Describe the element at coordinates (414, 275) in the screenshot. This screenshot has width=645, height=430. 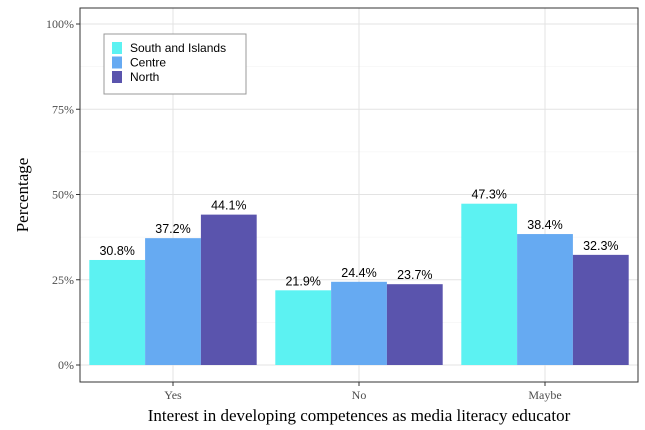
I see `data-label: 23.7%` at that location.